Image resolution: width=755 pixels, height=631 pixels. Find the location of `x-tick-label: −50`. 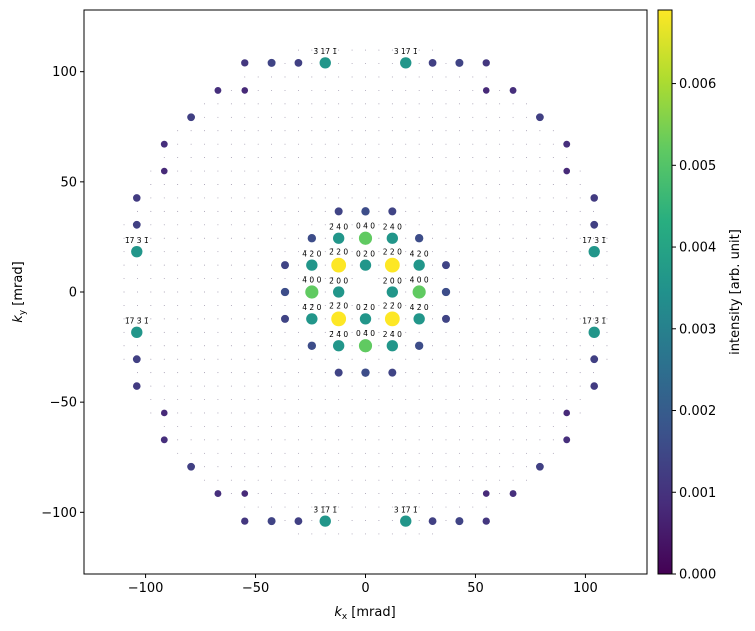

x-tick-label: −50 is located at coordinates (255, 588).